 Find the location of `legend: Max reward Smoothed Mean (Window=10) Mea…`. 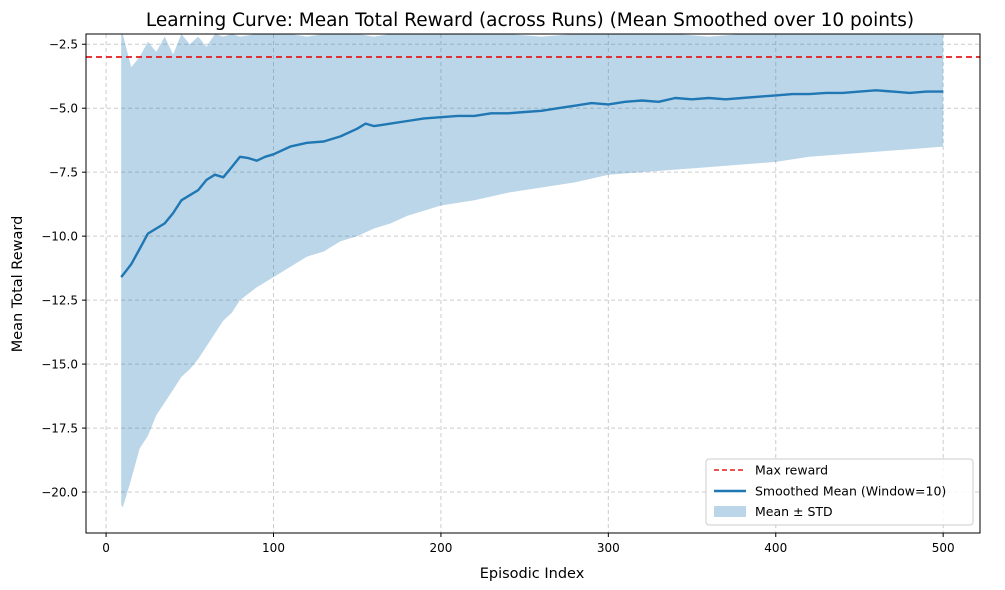

legend: Max reward Smoothed Mean (Window=10) Mea… is located at coordinates (839, 492).